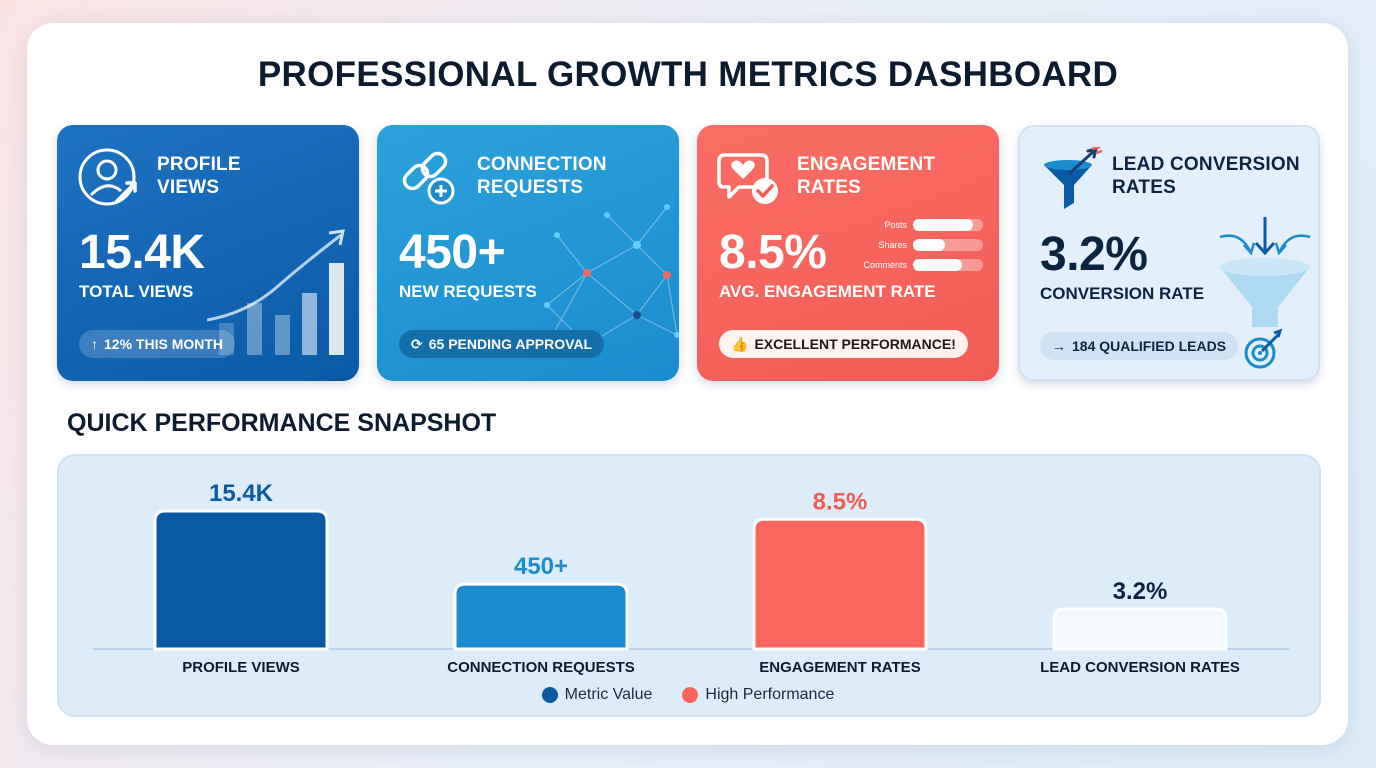 The width and height of the screenshot is (1376, 768). I want to click on legend-item-metric: Metric Value, so click(597, 695).